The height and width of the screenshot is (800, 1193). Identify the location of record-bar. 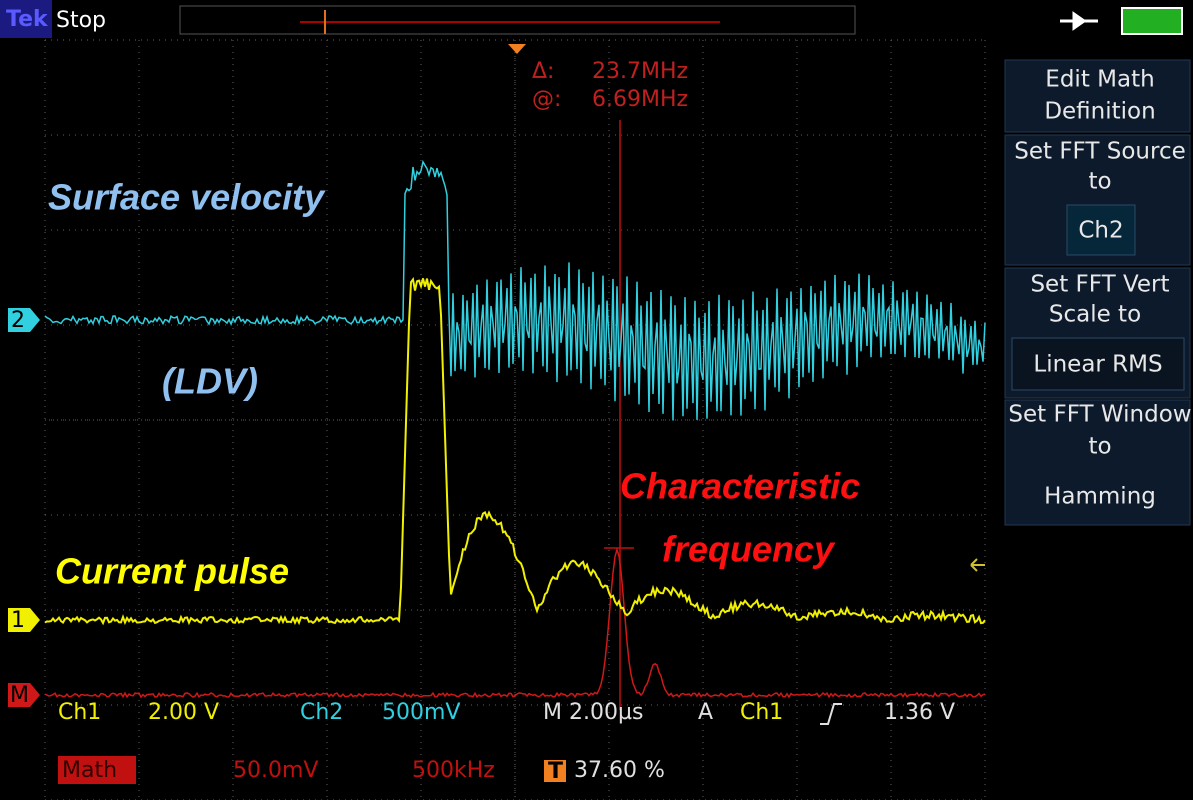
(517, 20).